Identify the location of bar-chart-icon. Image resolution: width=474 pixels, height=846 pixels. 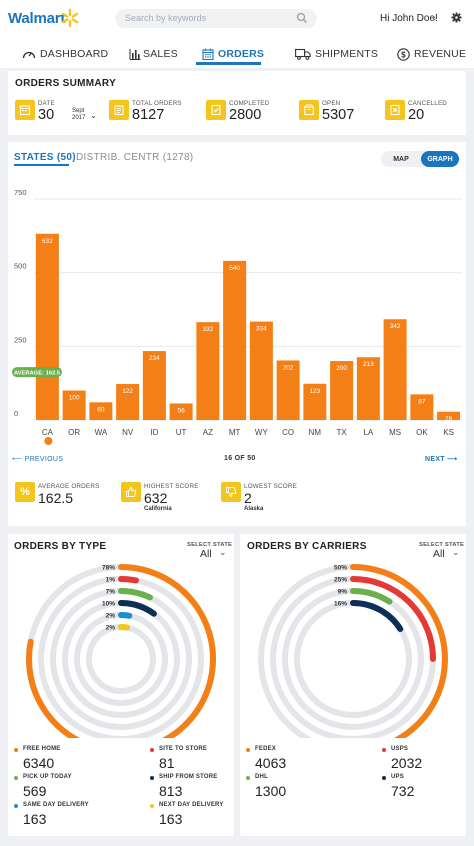
(135, 54).